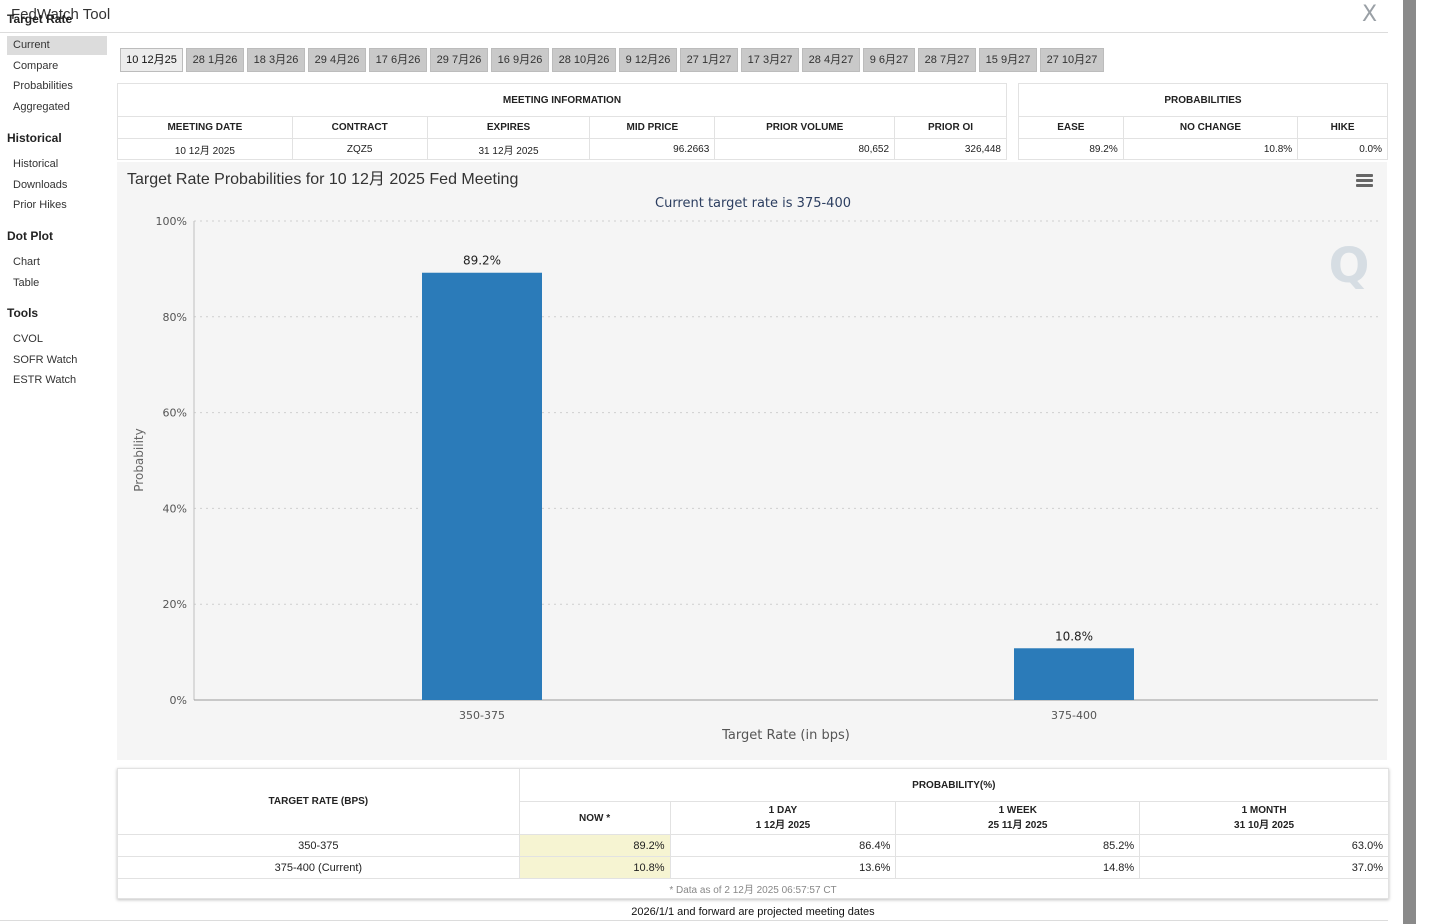 Image resolution: width=1431 pixels, height=924 pixels. I want to click on sidebar-item-sofr-watch: SOFR Watch, so click(45, 359).